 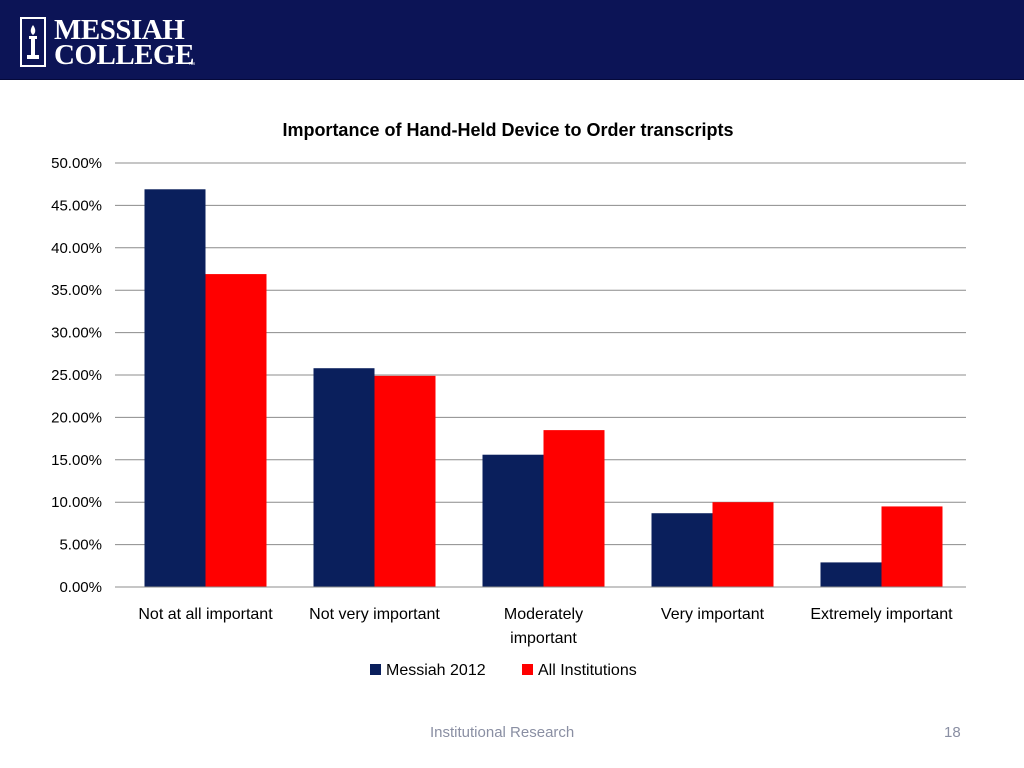 What do you see at coordinates (191, 65) in the screenshot?
I see `logo-trademark: ™` at bounding box center [191, 65].